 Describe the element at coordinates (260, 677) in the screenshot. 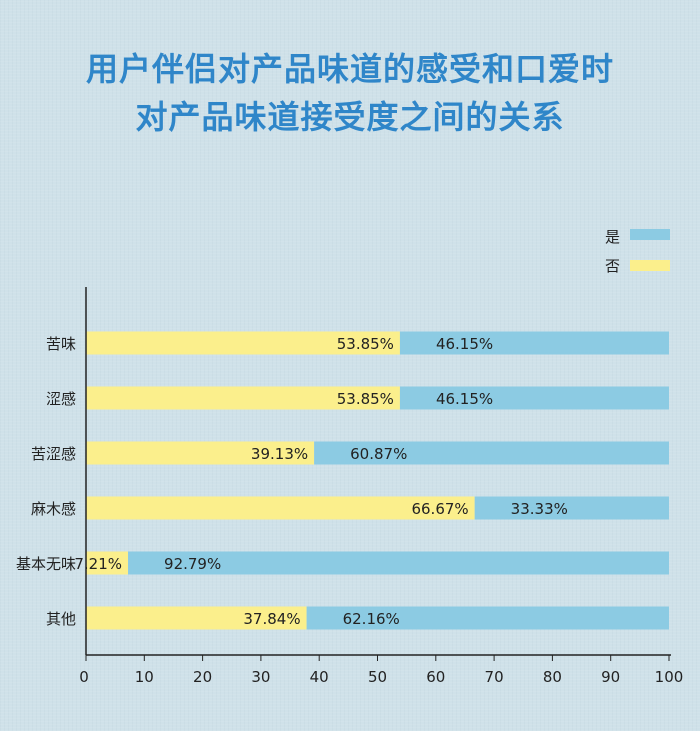

I see `x-tick-label-30: 30` at that location.